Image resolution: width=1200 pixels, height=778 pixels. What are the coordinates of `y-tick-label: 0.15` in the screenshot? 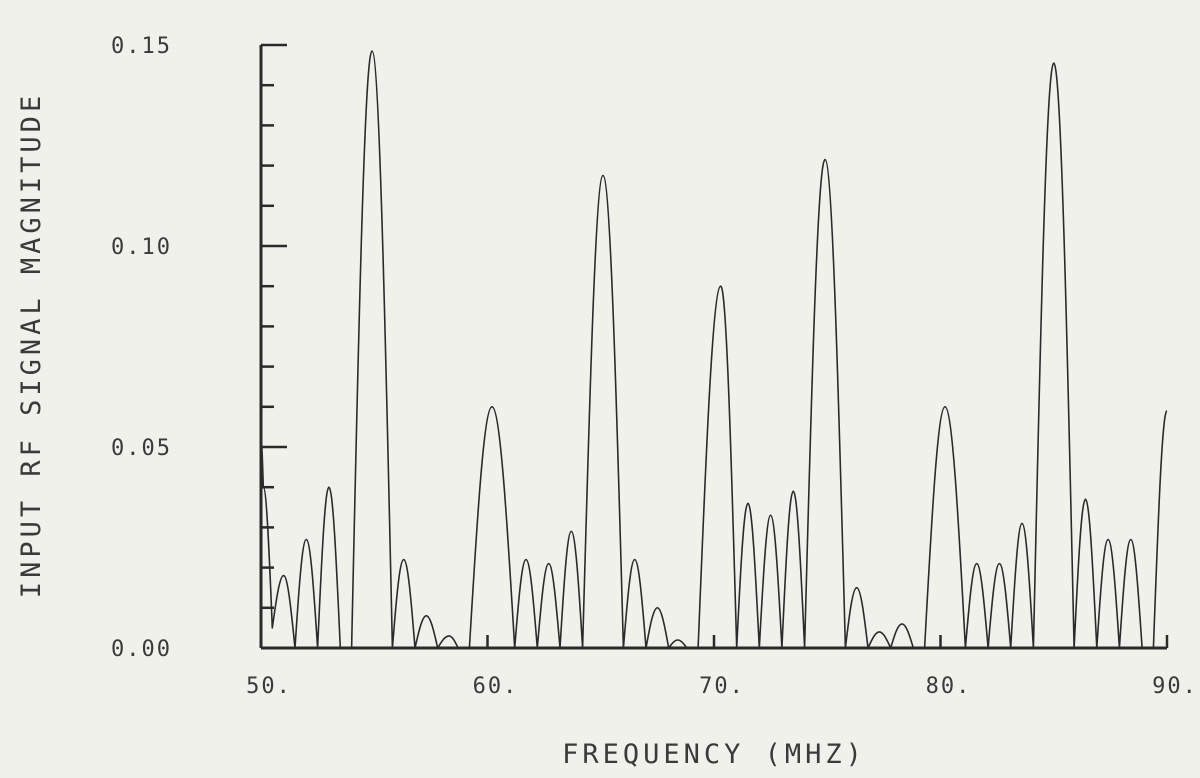 It's located at (141, 46).